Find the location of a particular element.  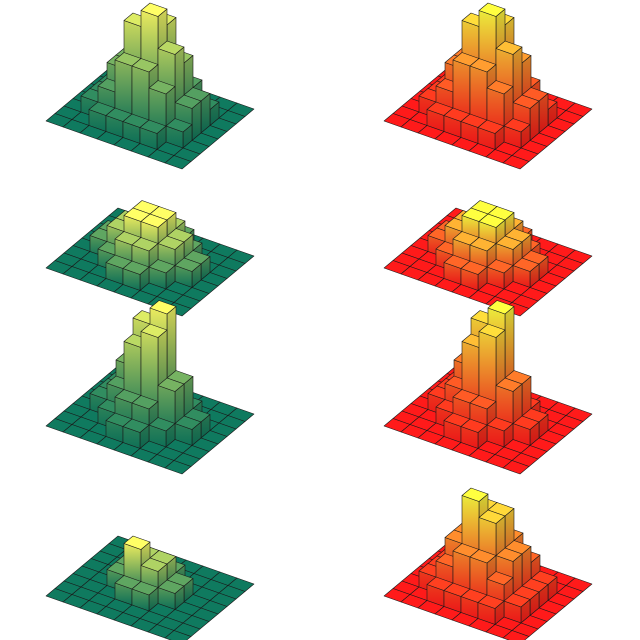

bar3d-chart-row4-left is located at coordinates (150, 587).